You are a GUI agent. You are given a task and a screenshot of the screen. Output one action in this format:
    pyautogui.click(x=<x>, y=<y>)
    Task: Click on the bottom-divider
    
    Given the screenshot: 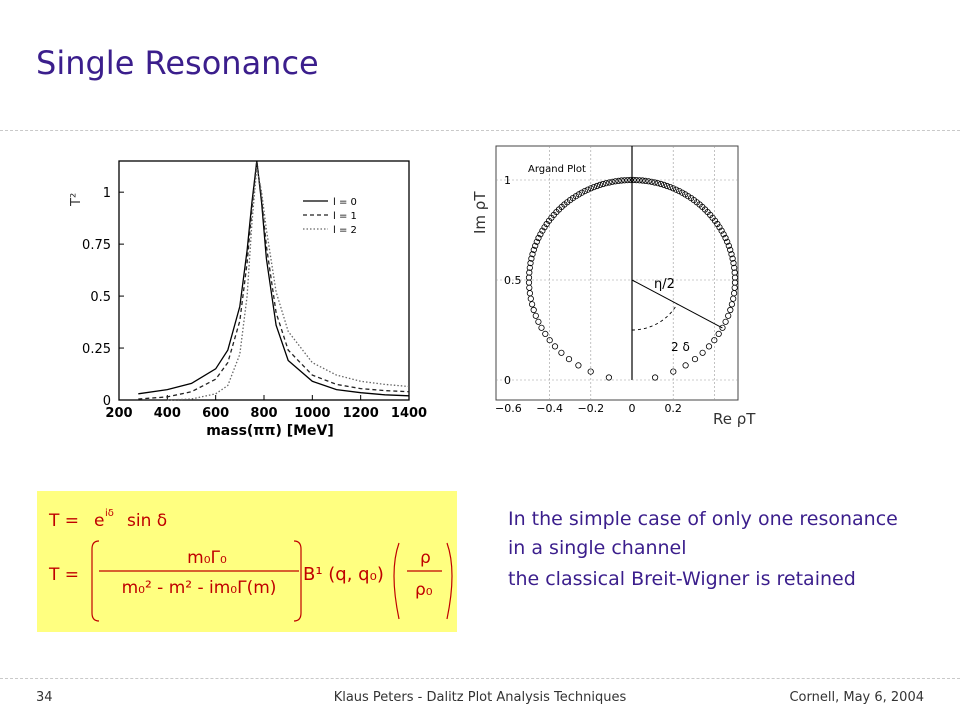 What is the action you would take?
    pyautogui.click(x=480, y=678)
    